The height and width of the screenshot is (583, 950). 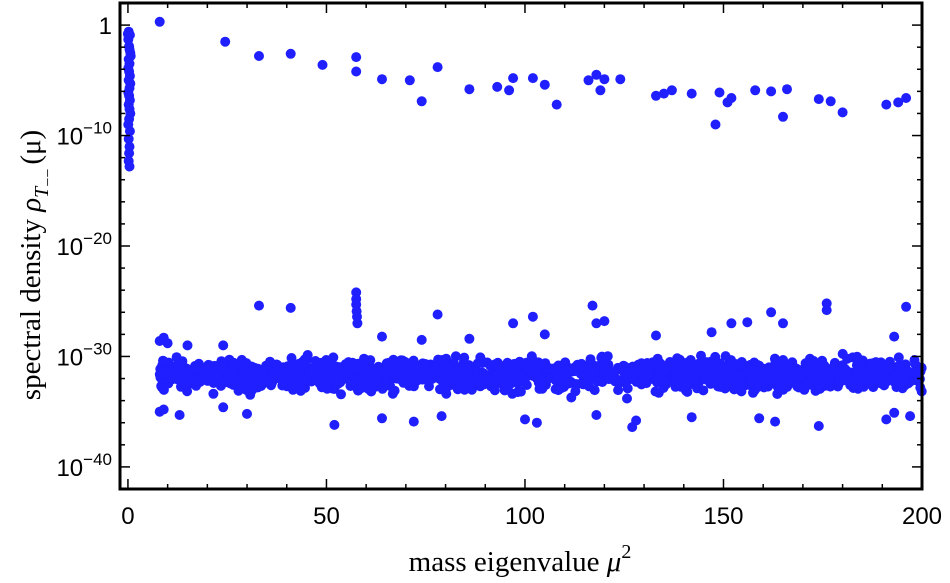 I want to click on y-tick-label: 10−10, so click(x=84, y=135).